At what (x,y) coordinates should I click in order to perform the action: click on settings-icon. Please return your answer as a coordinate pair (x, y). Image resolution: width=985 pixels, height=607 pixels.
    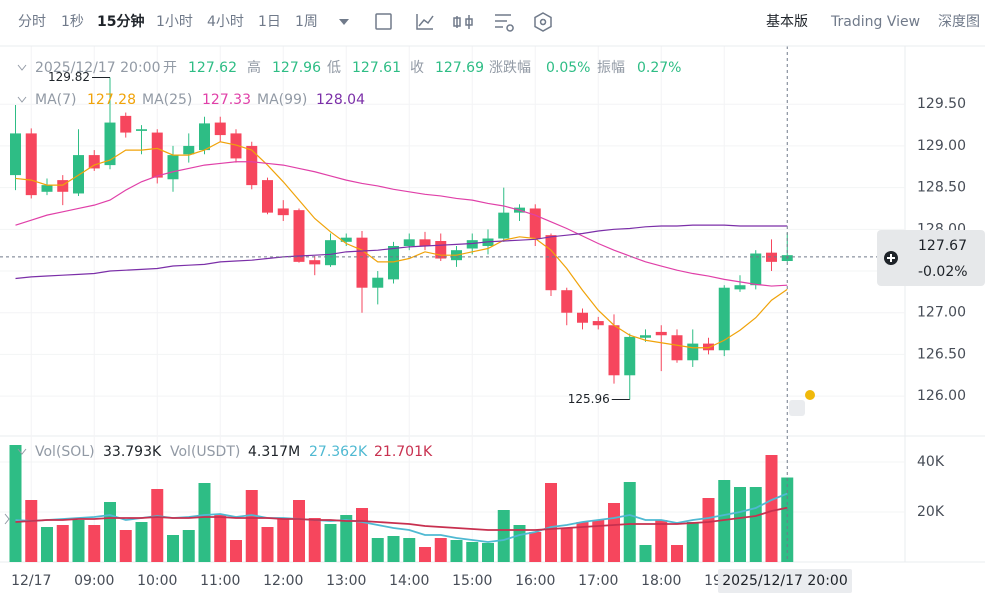
    Looking at the image, I should click on (504, 23).